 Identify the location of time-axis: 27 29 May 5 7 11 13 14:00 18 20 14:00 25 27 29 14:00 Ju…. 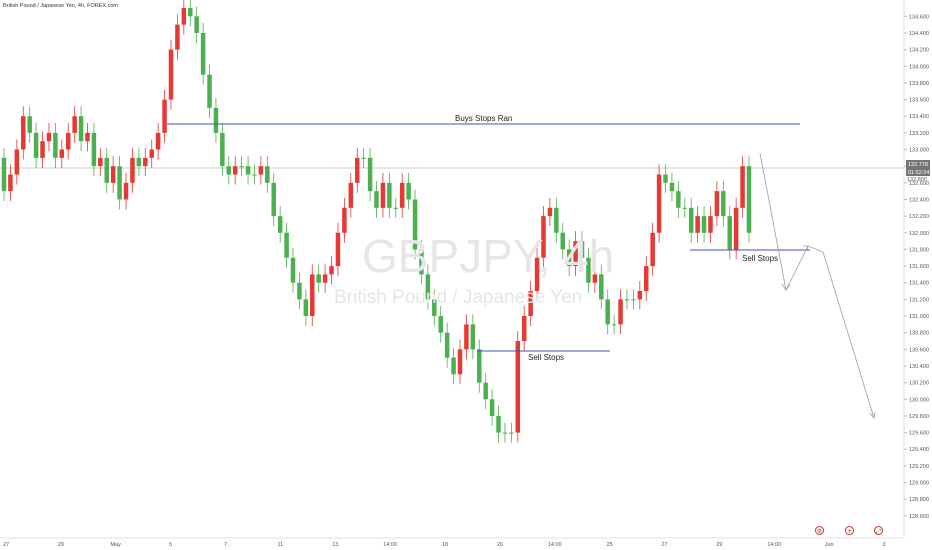
(452, 542).